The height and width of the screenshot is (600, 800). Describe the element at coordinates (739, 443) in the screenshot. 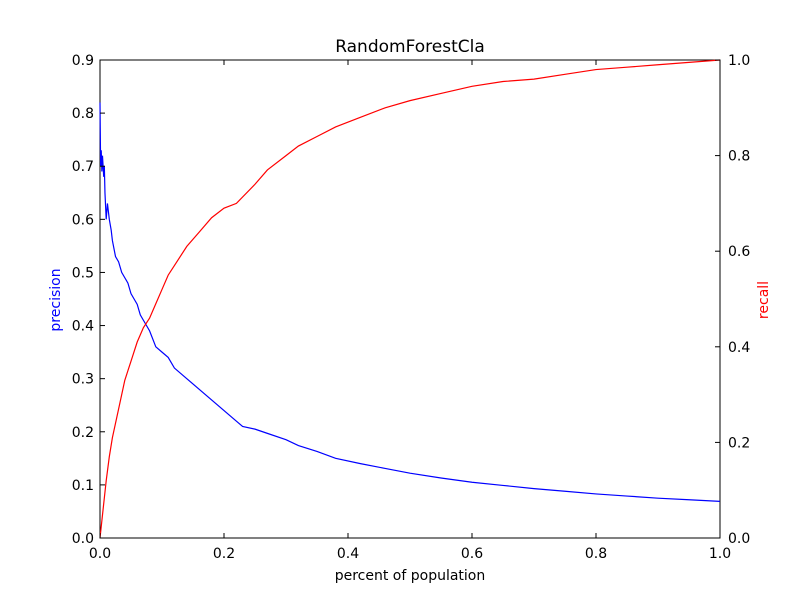

I see `right-y-tick-label: 0.2` at that location.